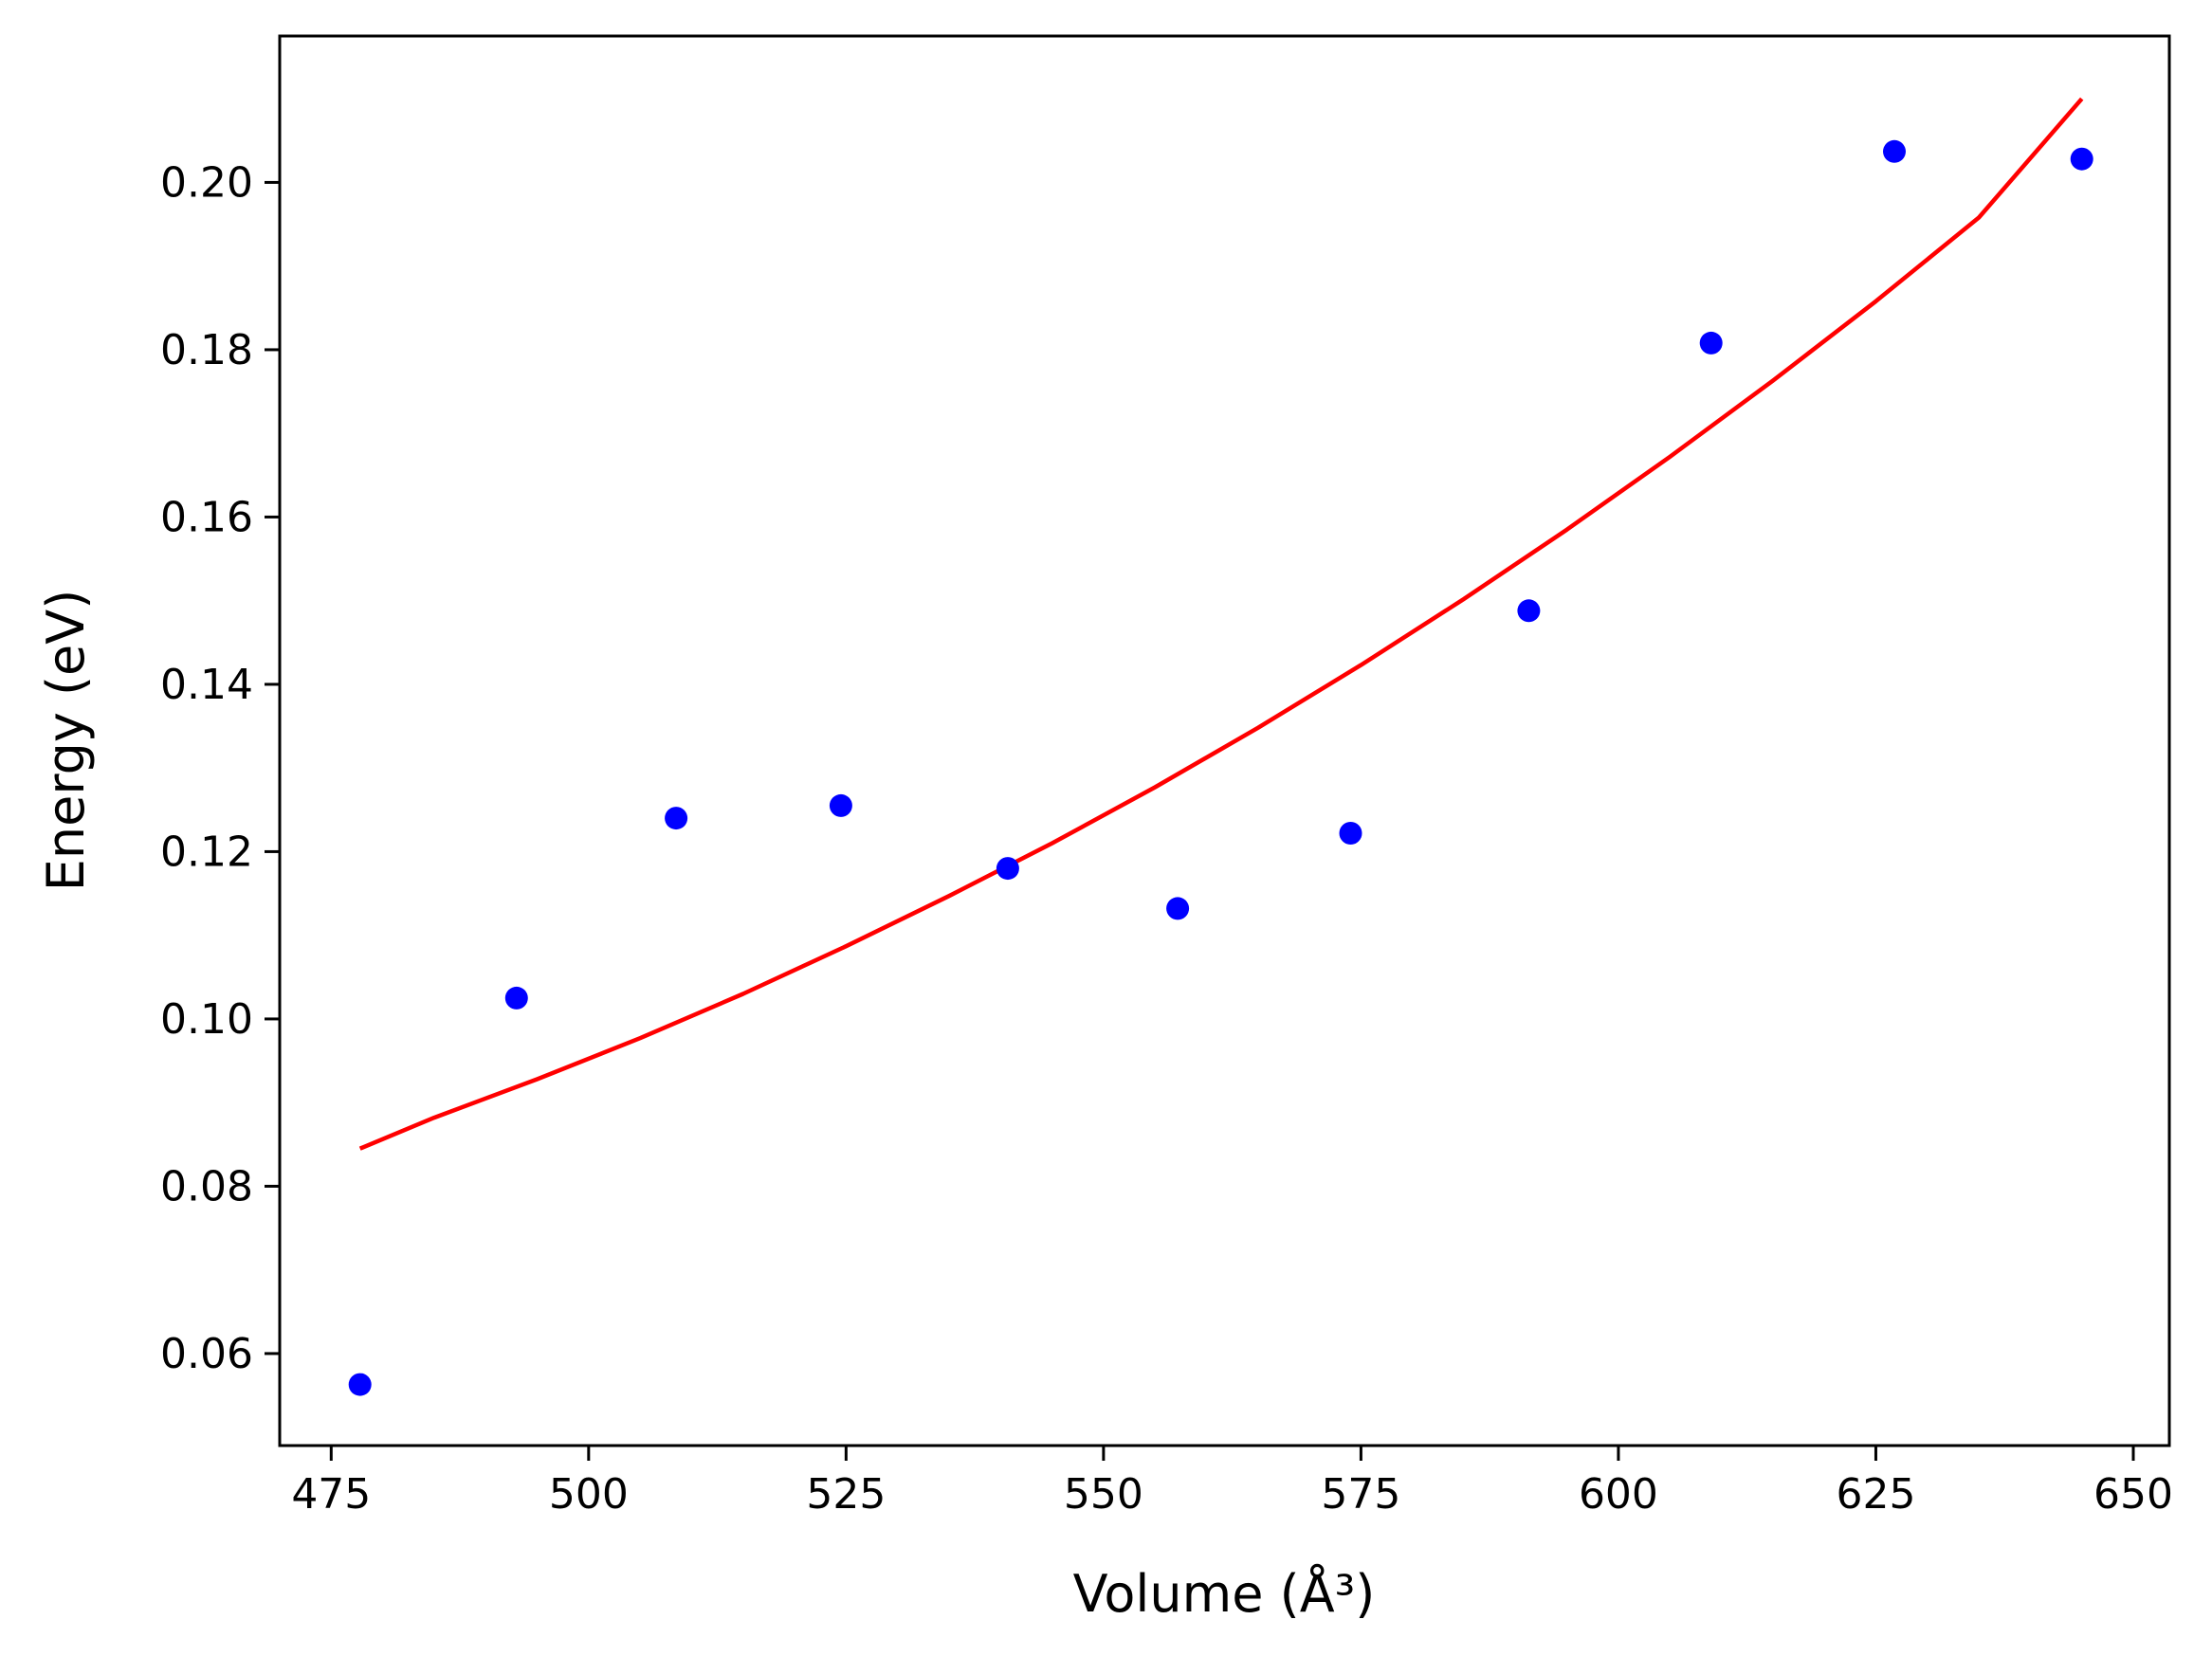 The width and height of the screenshot is (2212, 1656). What do you see at coordinates (206, 350) in the screenshot?
I see `y-tick-label: 0.18` at bounding box center [206, 350].